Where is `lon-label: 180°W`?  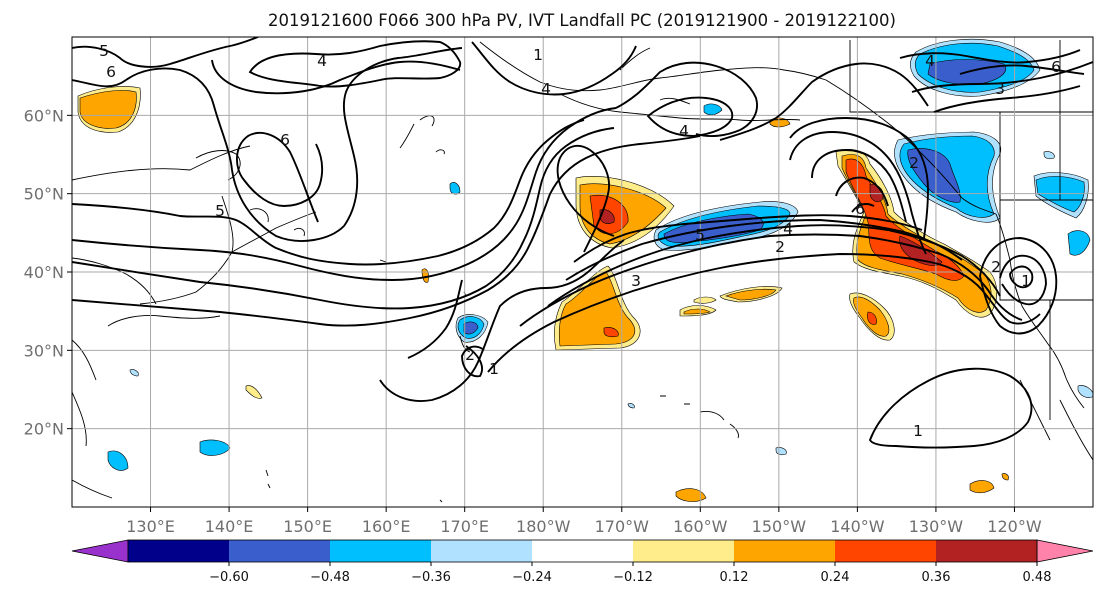
lon-label: 180°W is located at coordinates (543, 526).